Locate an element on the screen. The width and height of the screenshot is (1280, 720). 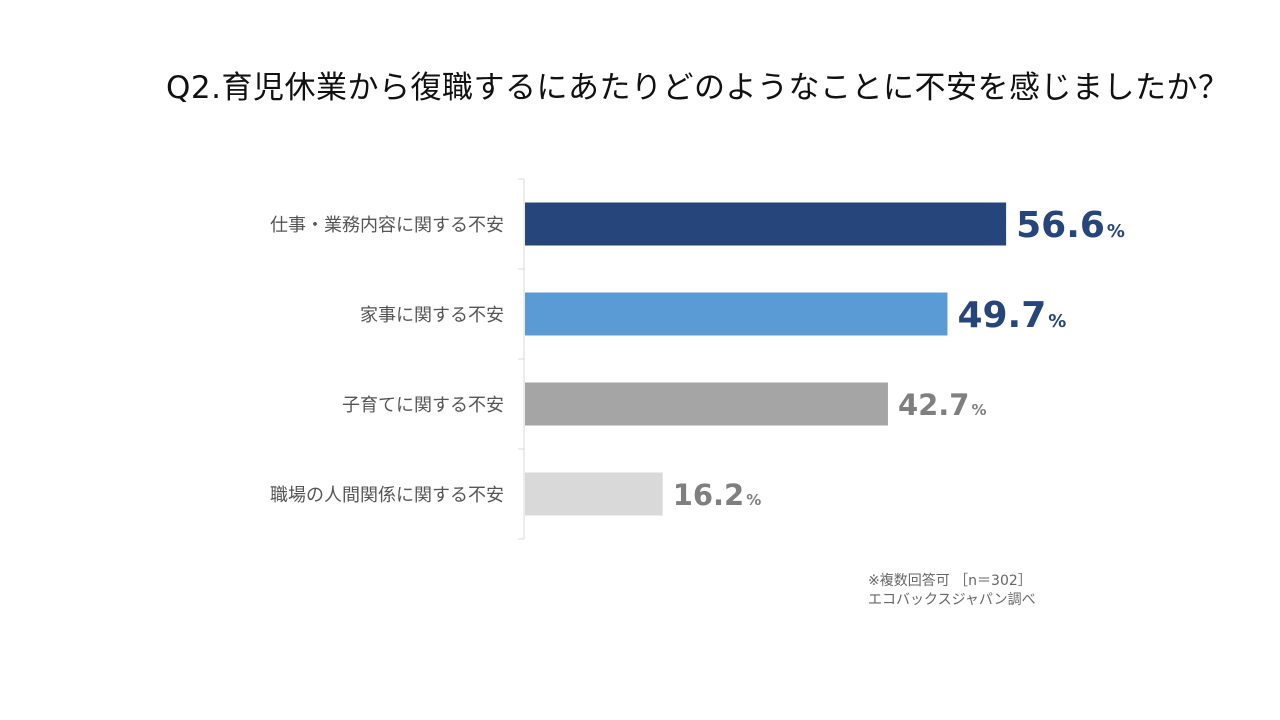
sample-size-note: ※複数回答可 ［n＝302］ is located at coordinates (950, 581).